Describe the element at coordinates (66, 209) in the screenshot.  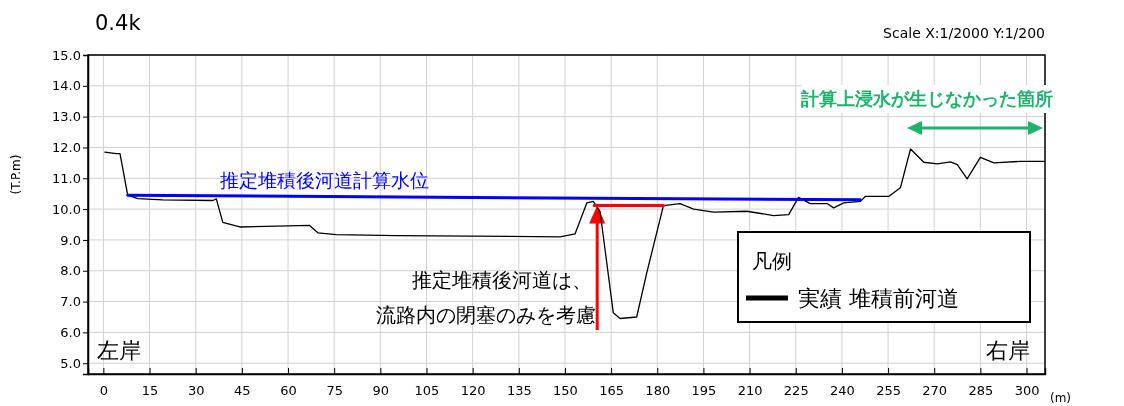
I see `y-tick-label: 10.0` at that location.